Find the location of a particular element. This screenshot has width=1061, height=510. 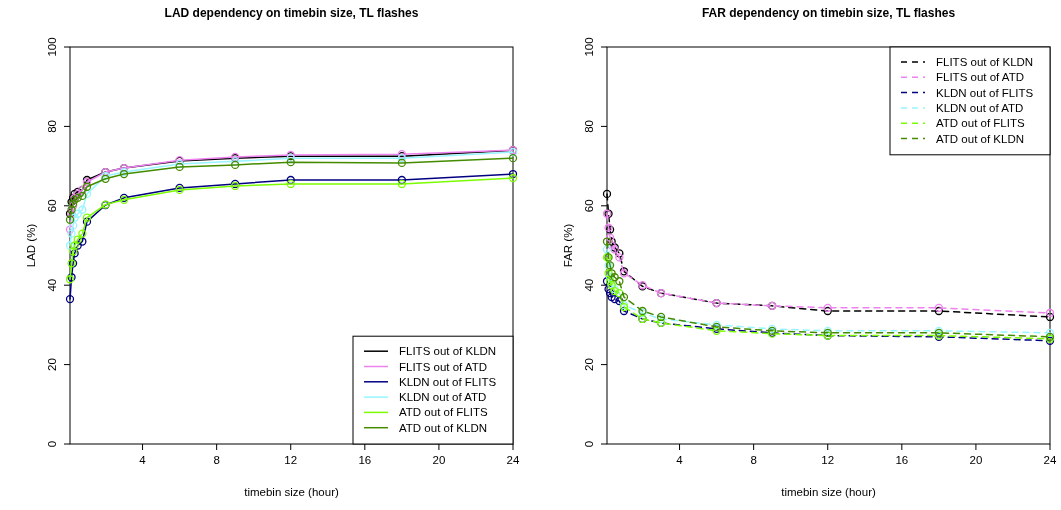

chart-title: LAD dependency on timebin size, TL flashes is located at coordinates (291, 13).